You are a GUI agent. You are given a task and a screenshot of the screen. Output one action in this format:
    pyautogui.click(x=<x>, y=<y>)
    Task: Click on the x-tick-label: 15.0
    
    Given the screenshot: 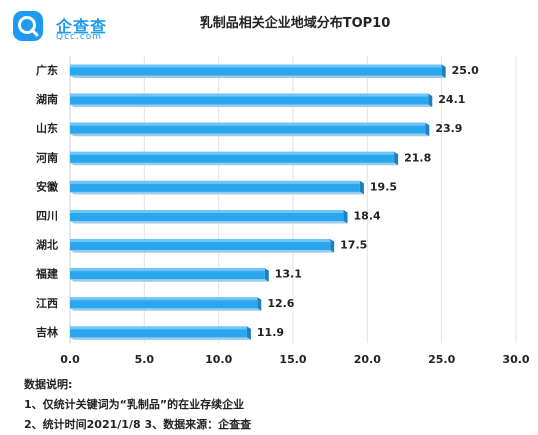 What is the action you would take?
    pyautogui.click(x=292, y=359)
    